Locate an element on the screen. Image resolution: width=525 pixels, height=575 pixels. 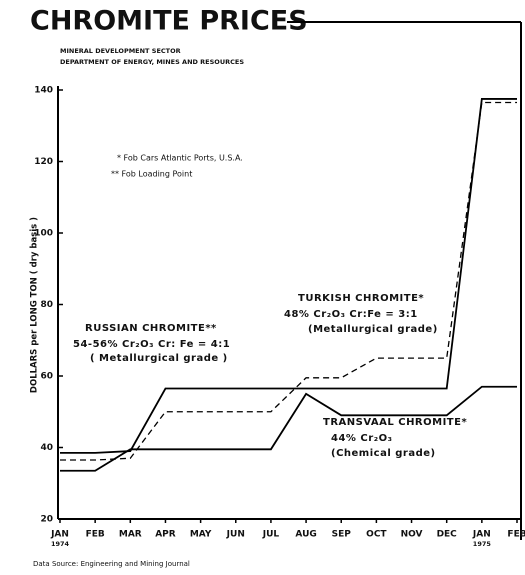
chart-title: CHROMITE PRICES is located at coordinates (169, 21).